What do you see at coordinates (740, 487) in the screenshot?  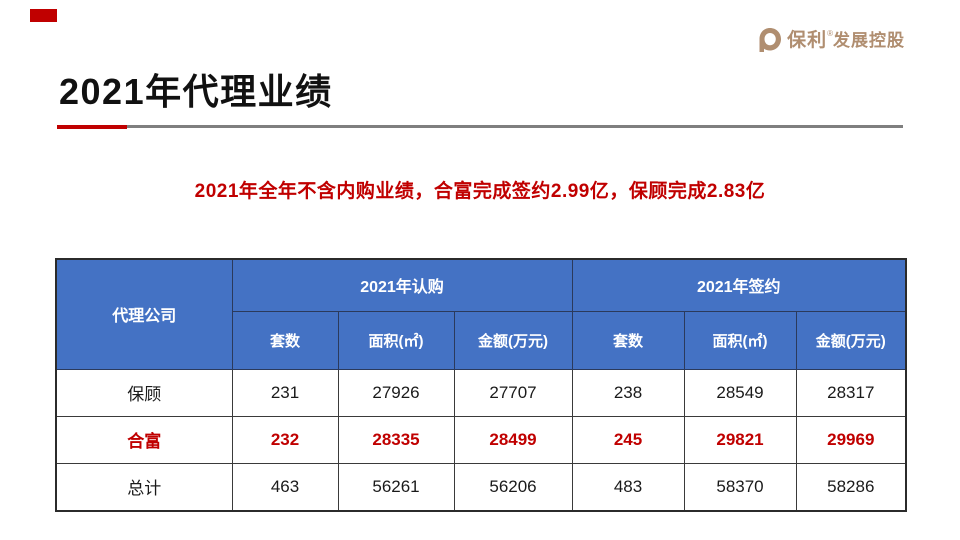 I see `value-cell: 58370` at bounding box center [740, 487].